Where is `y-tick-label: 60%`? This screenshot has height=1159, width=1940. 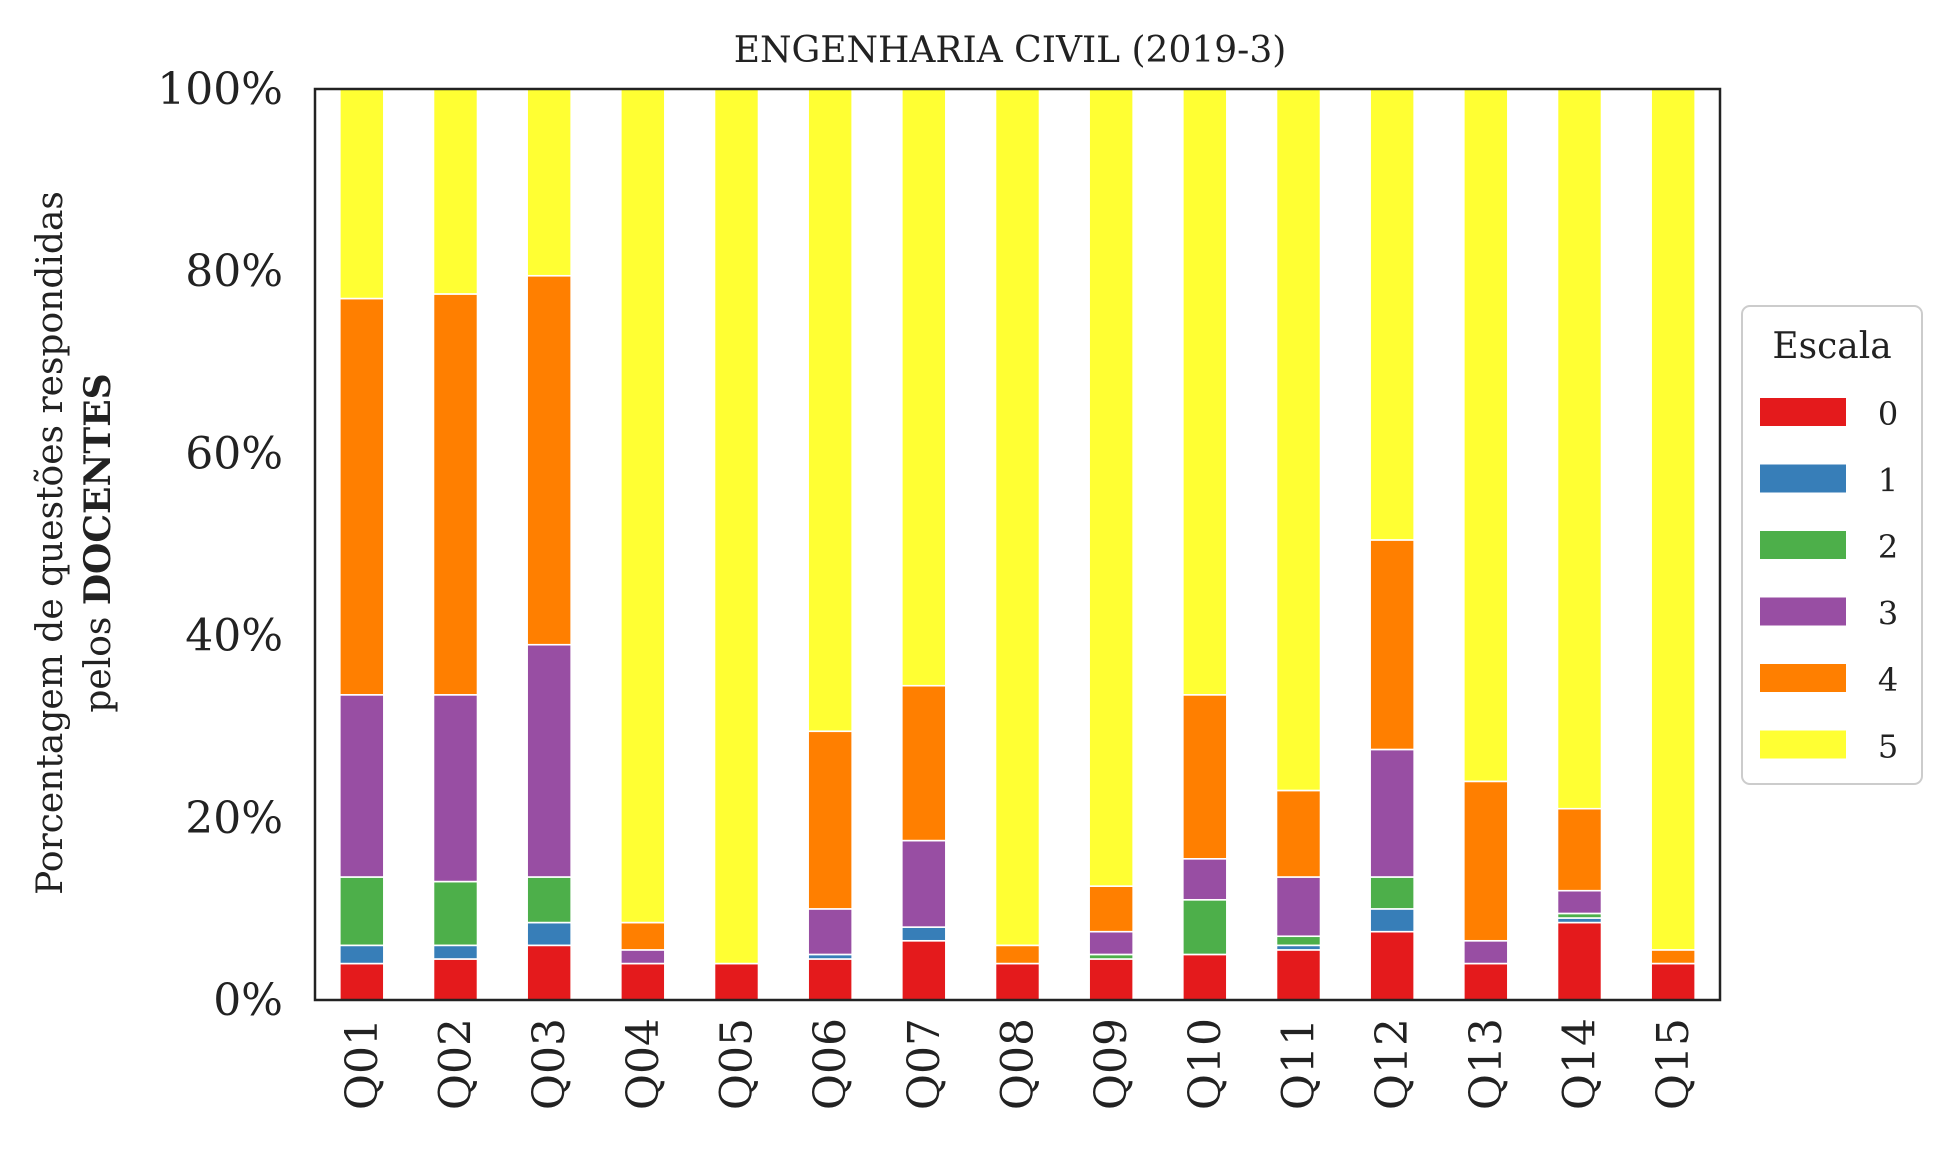 y-tick-label: 60% is located at coordinates (234, 453).